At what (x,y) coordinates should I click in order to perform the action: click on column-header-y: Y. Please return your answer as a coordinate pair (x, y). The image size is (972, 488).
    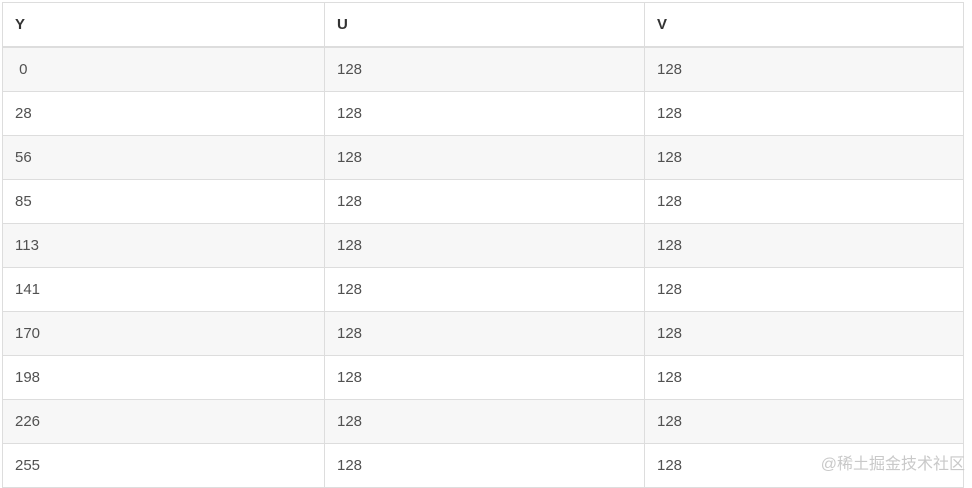
    Looking at the image, I should click on (163, 25).